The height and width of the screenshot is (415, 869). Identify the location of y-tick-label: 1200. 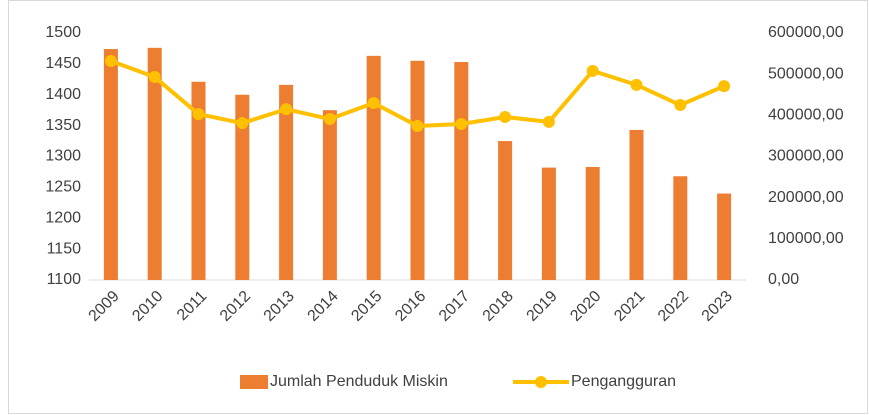
(63, 217).